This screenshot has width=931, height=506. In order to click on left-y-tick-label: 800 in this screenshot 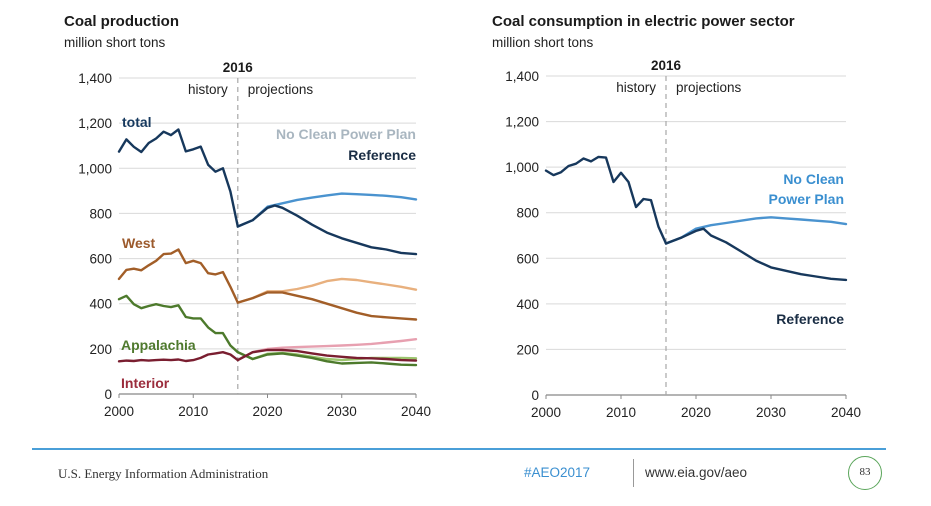, I will do `click(100, 213)`.